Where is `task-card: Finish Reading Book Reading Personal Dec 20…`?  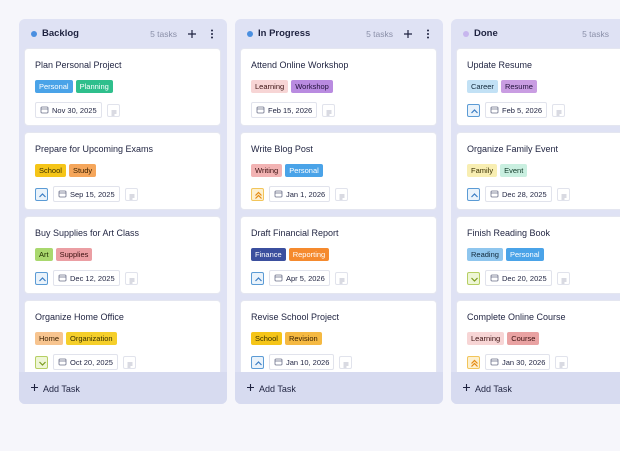
task-card: Finish Reading Book Reading Personal Dec 20… is located at coordinates (538, 255).